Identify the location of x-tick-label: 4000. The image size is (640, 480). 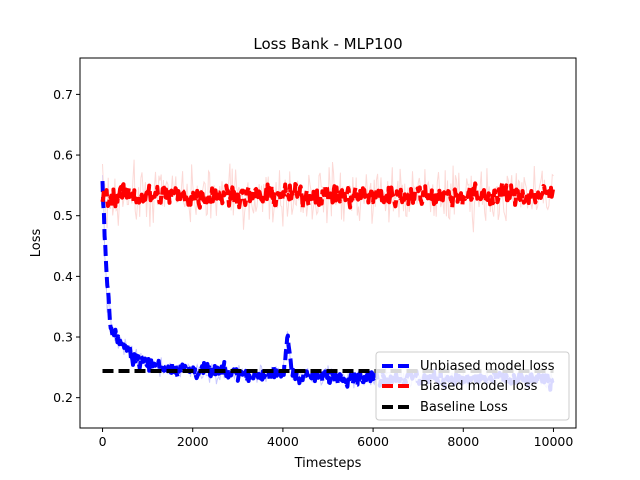
(283, 441).